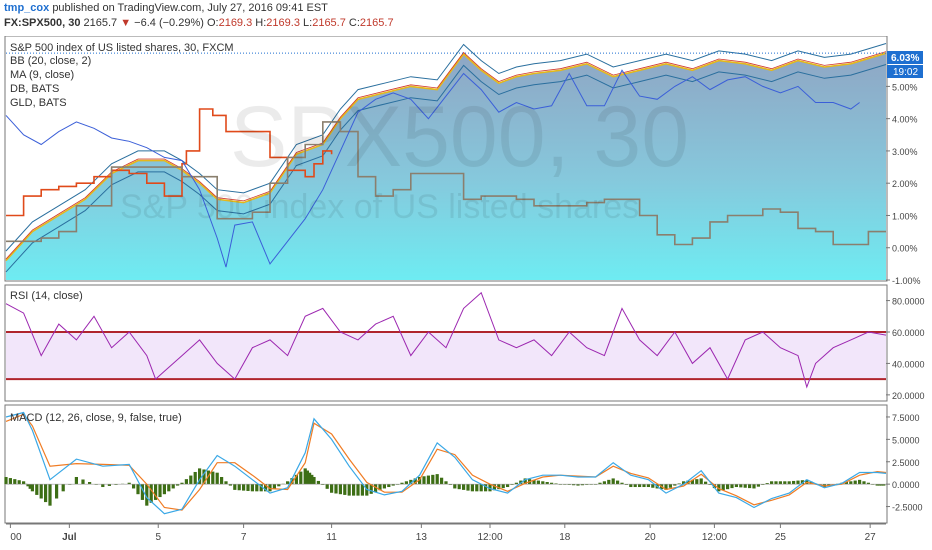 This screenshot has width=932, height=550. I want to click on time-badge-text: 19:02, so click(905, 72).